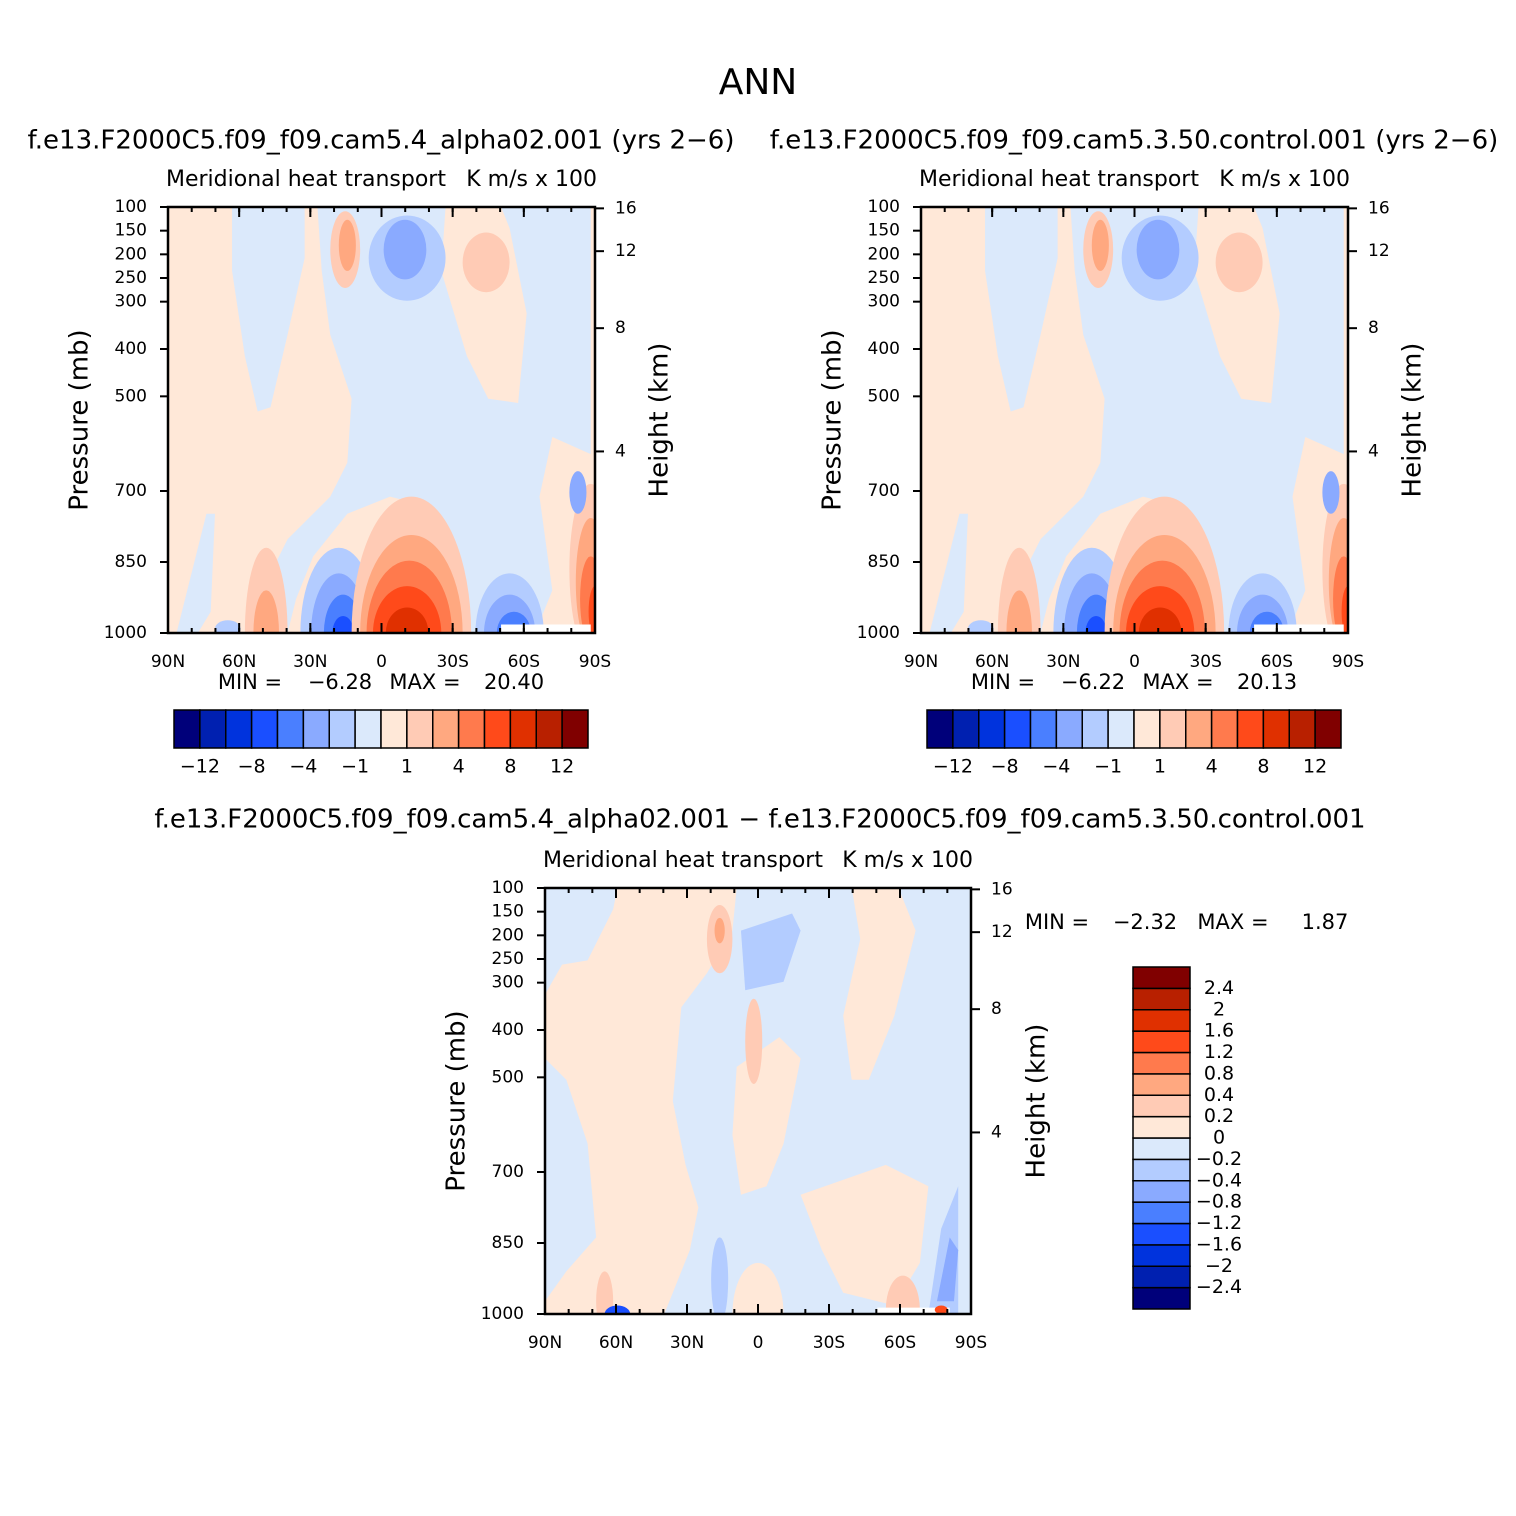 The width and height of the screenshot is (1516, 1516). I want to click on colorbar-label: 2.4, so click(1219, 988).